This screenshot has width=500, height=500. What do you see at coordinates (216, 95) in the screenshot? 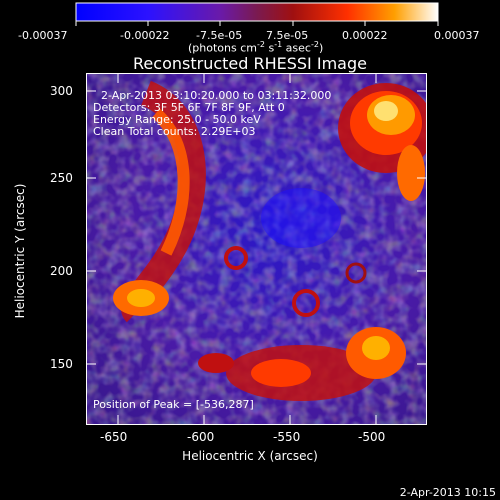
I see `time-range-text: 2-Apr-2013 03:10:20.000 to 03:11:32.000` at bounding box center [216, 95].